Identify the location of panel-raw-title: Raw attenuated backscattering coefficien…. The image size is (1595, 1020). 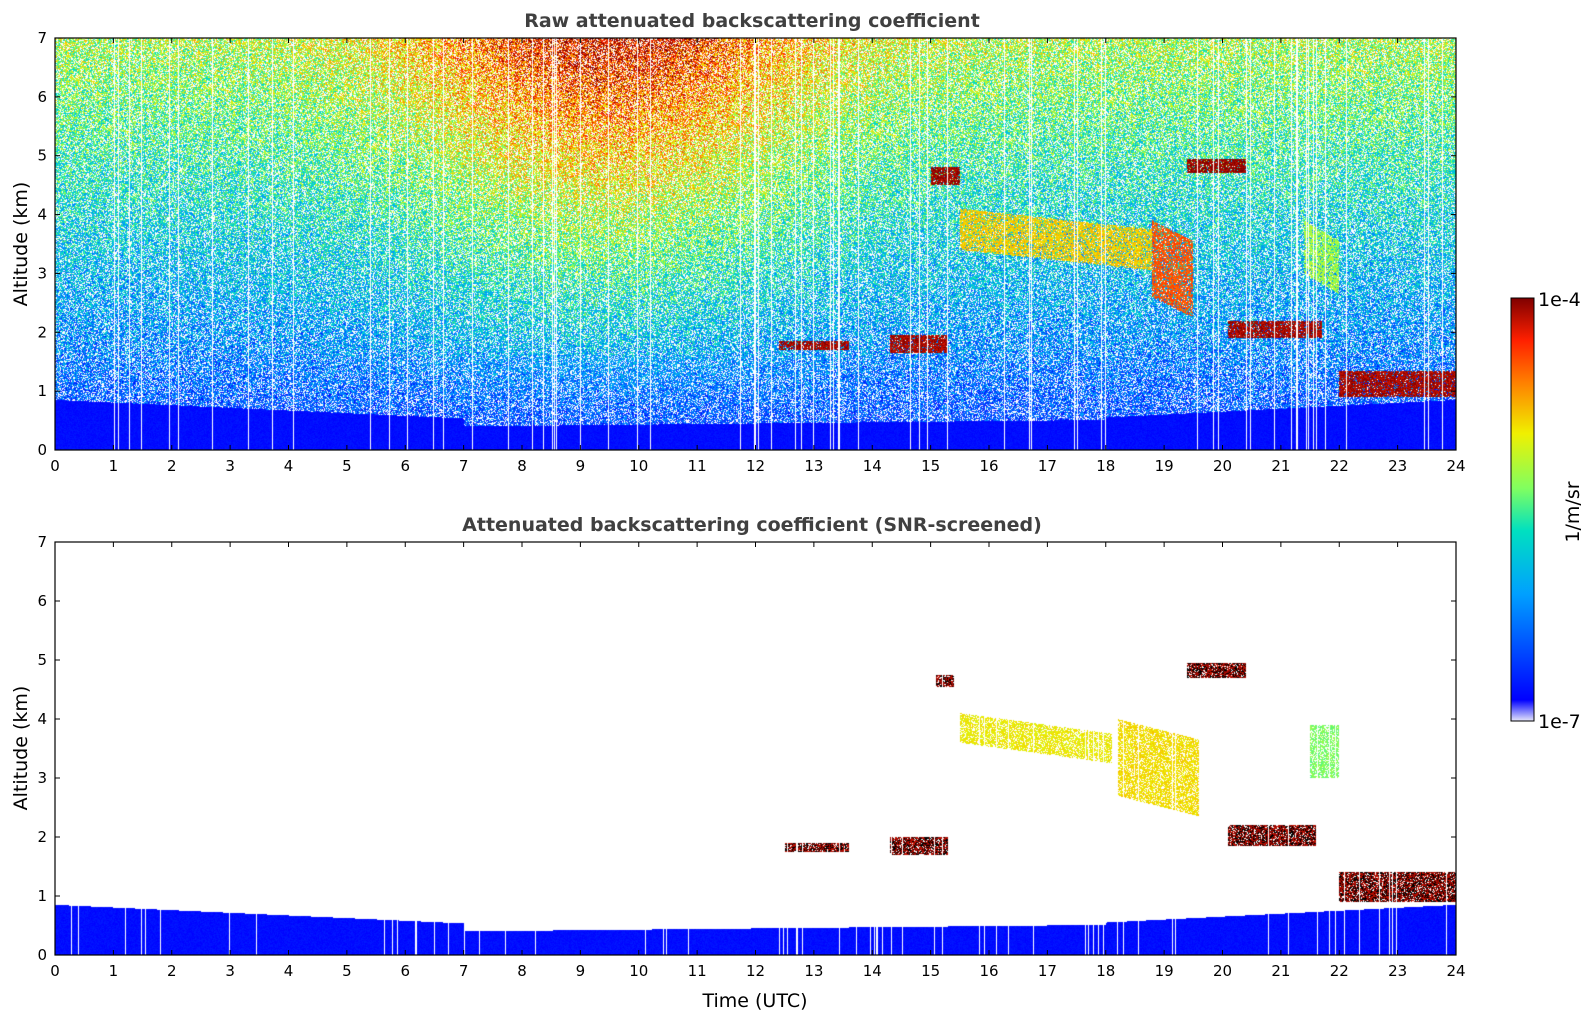
(752, 21).